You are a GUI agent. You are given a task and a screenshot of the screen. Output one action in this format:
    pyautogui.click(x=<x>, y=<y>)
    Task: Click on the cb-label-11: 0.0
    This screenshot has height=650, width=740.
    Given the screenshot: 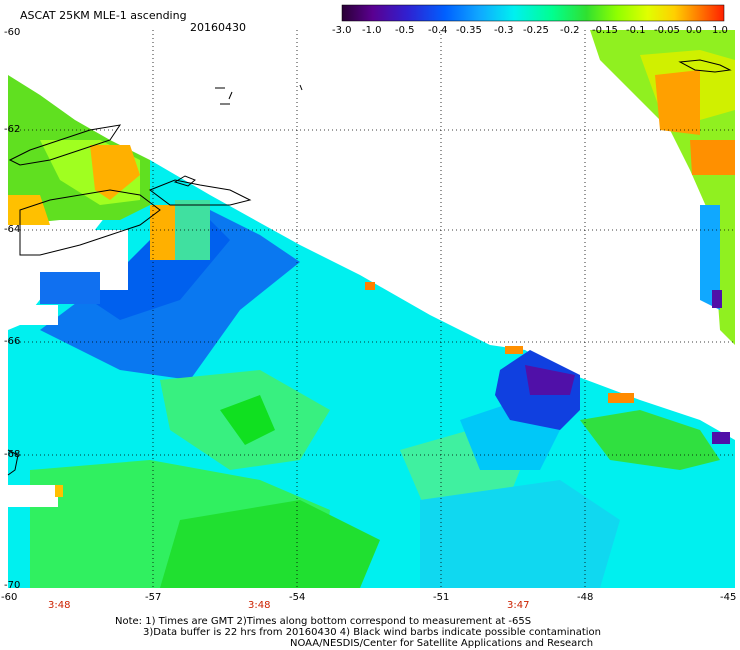 What is the action you would take?
    pyautogui.click(x=694, y=30)
    